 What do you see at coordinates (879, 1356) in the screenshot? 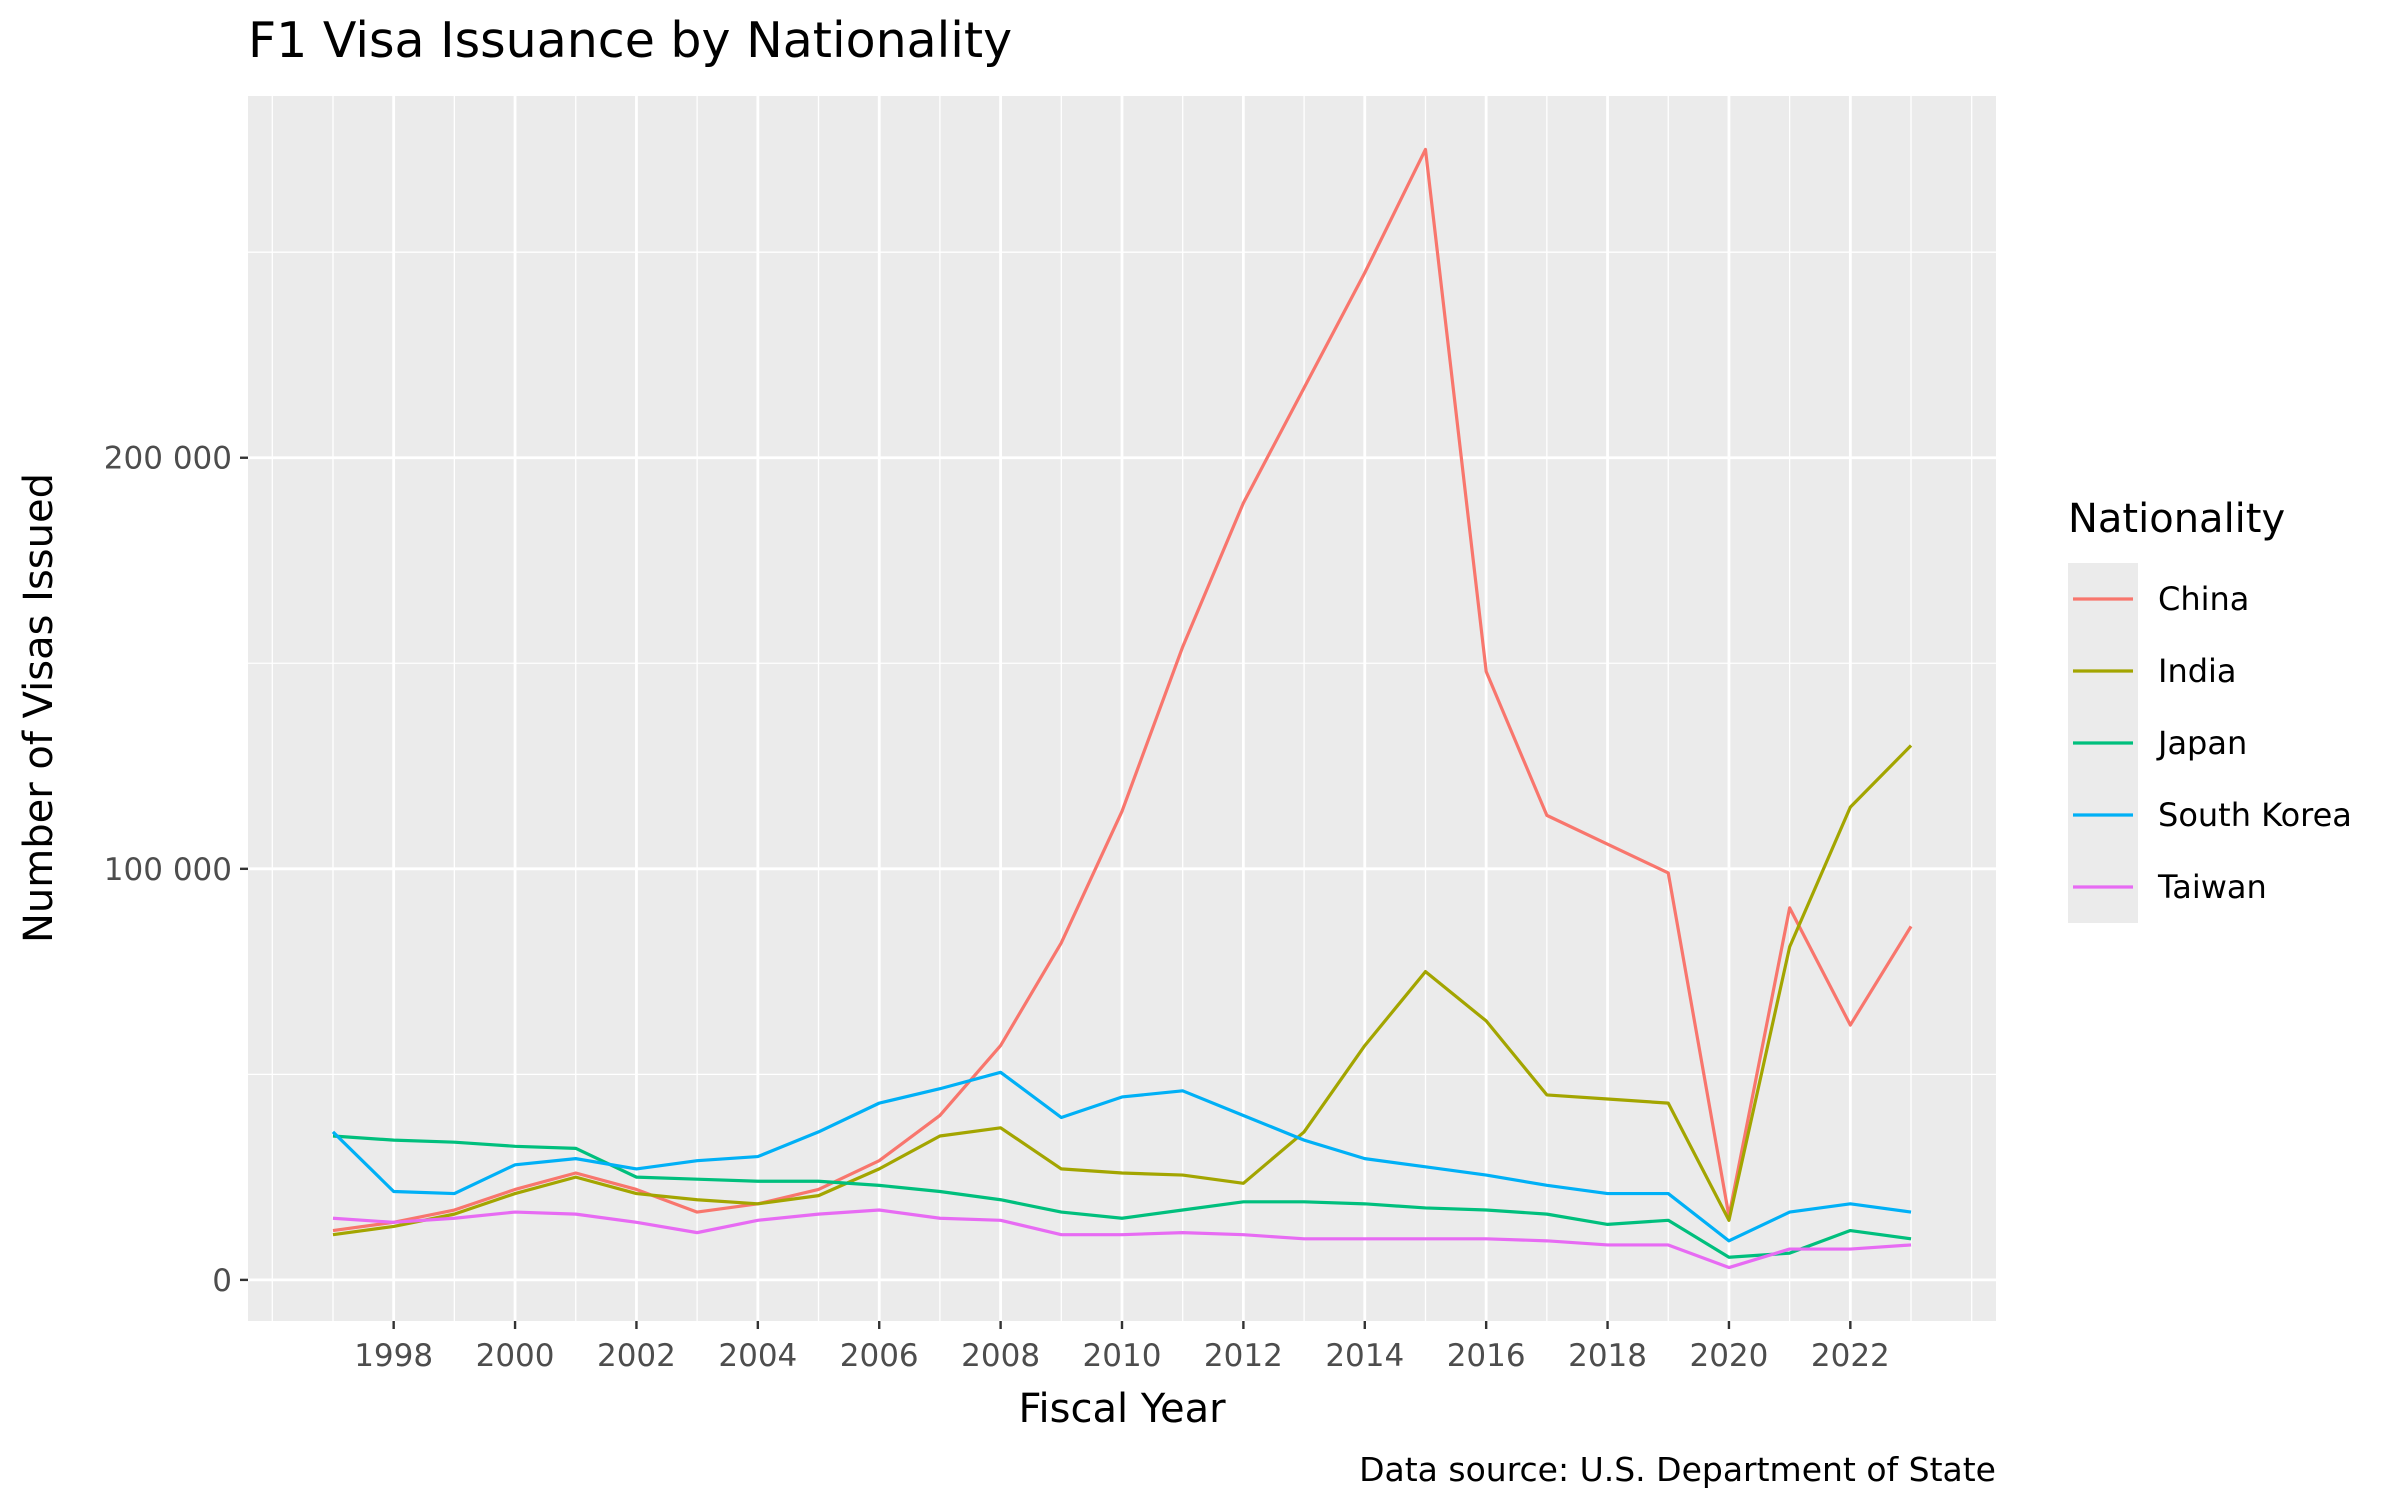
I see `x-tick-label: 2006` at bounding box center [879, 1356].